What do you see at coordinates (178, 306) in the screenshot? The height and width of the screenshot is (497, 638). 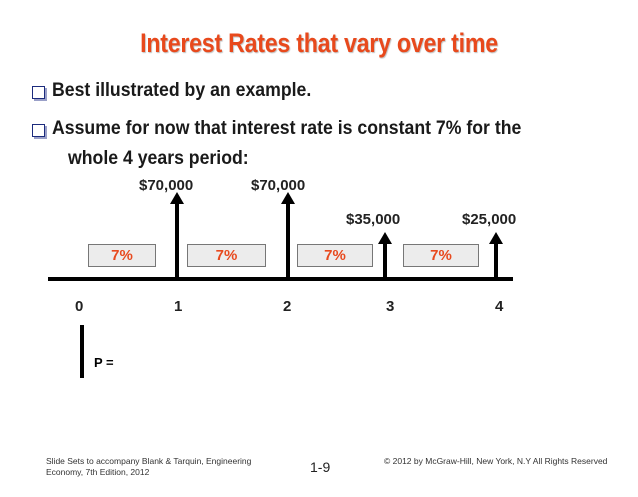 I see `period-label-1: 1` at bounding box center [178, 306].